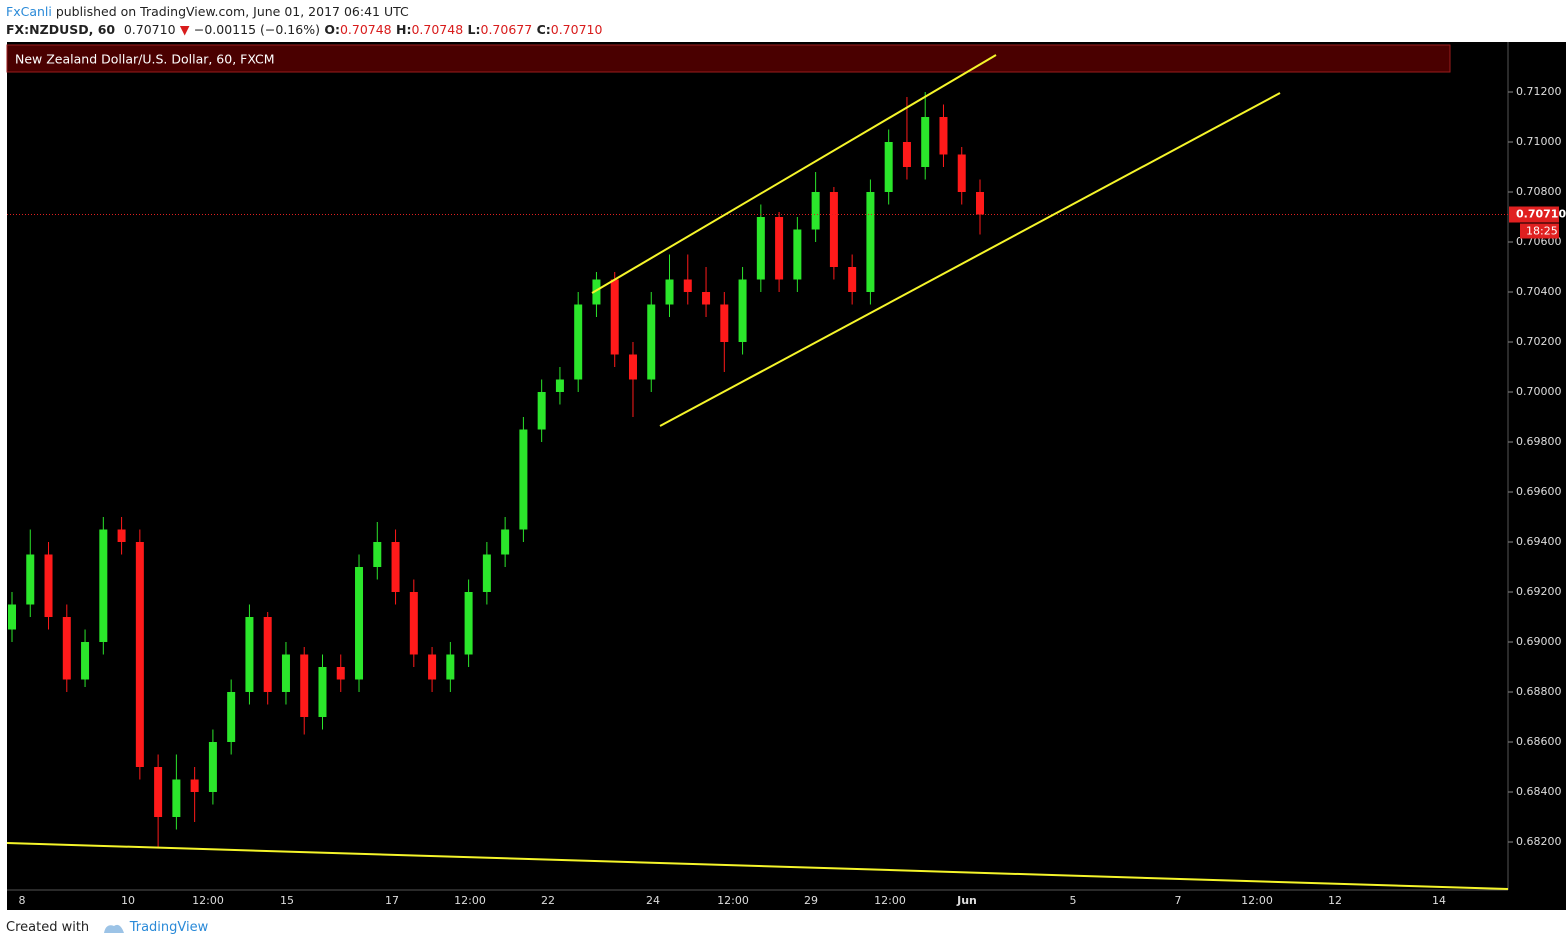  Describe the element at coordinates (145, 59) in the screenshot. I see `chart-title: New Zealand Dollar/U.S. Dollar, 60, FXCM` at that location.